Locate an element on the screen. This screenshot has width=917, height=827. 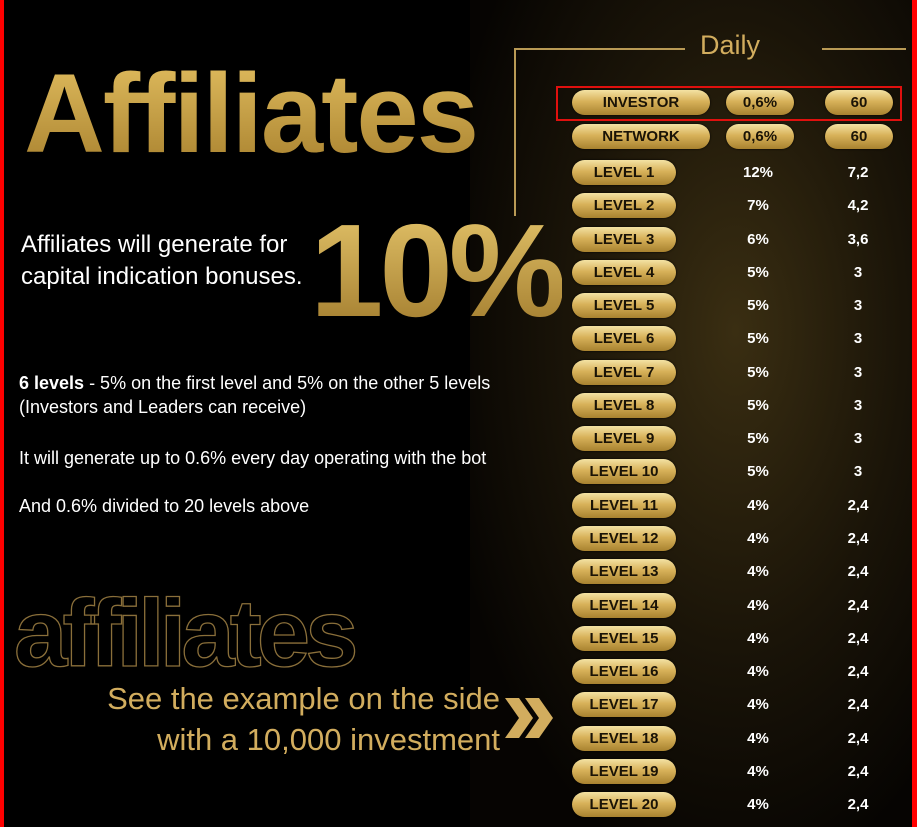
level-label-pill: LEVEL 16 is located at coordinates (624, 672).